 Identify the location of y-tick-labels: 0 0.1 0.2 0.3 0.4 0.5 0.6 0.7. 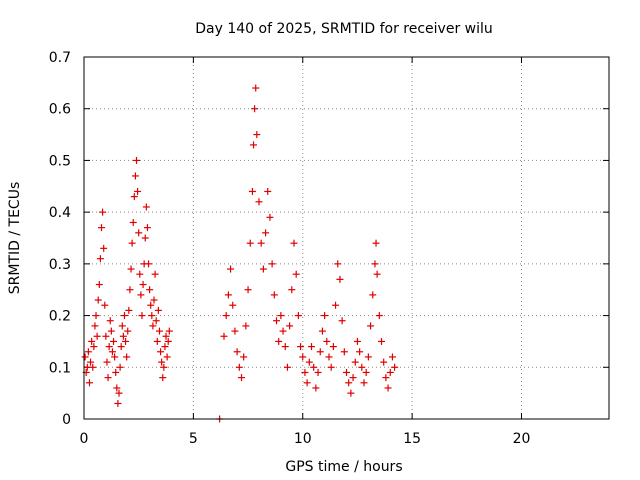
(60, 239).